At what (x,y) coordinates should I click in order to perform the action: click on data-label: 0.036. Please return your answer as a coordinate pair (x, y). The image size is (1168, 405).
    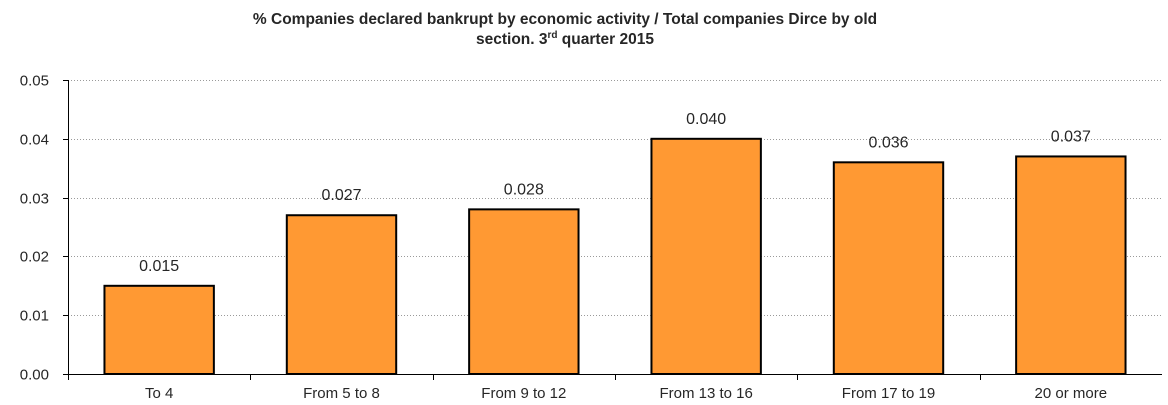
    Looking at the image, I should click on (888, 142).